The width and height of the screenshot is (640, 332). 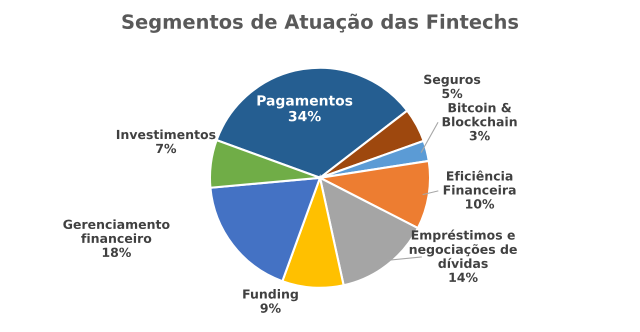 I want to click on data-label: 14%, so click(x=464, y=277).